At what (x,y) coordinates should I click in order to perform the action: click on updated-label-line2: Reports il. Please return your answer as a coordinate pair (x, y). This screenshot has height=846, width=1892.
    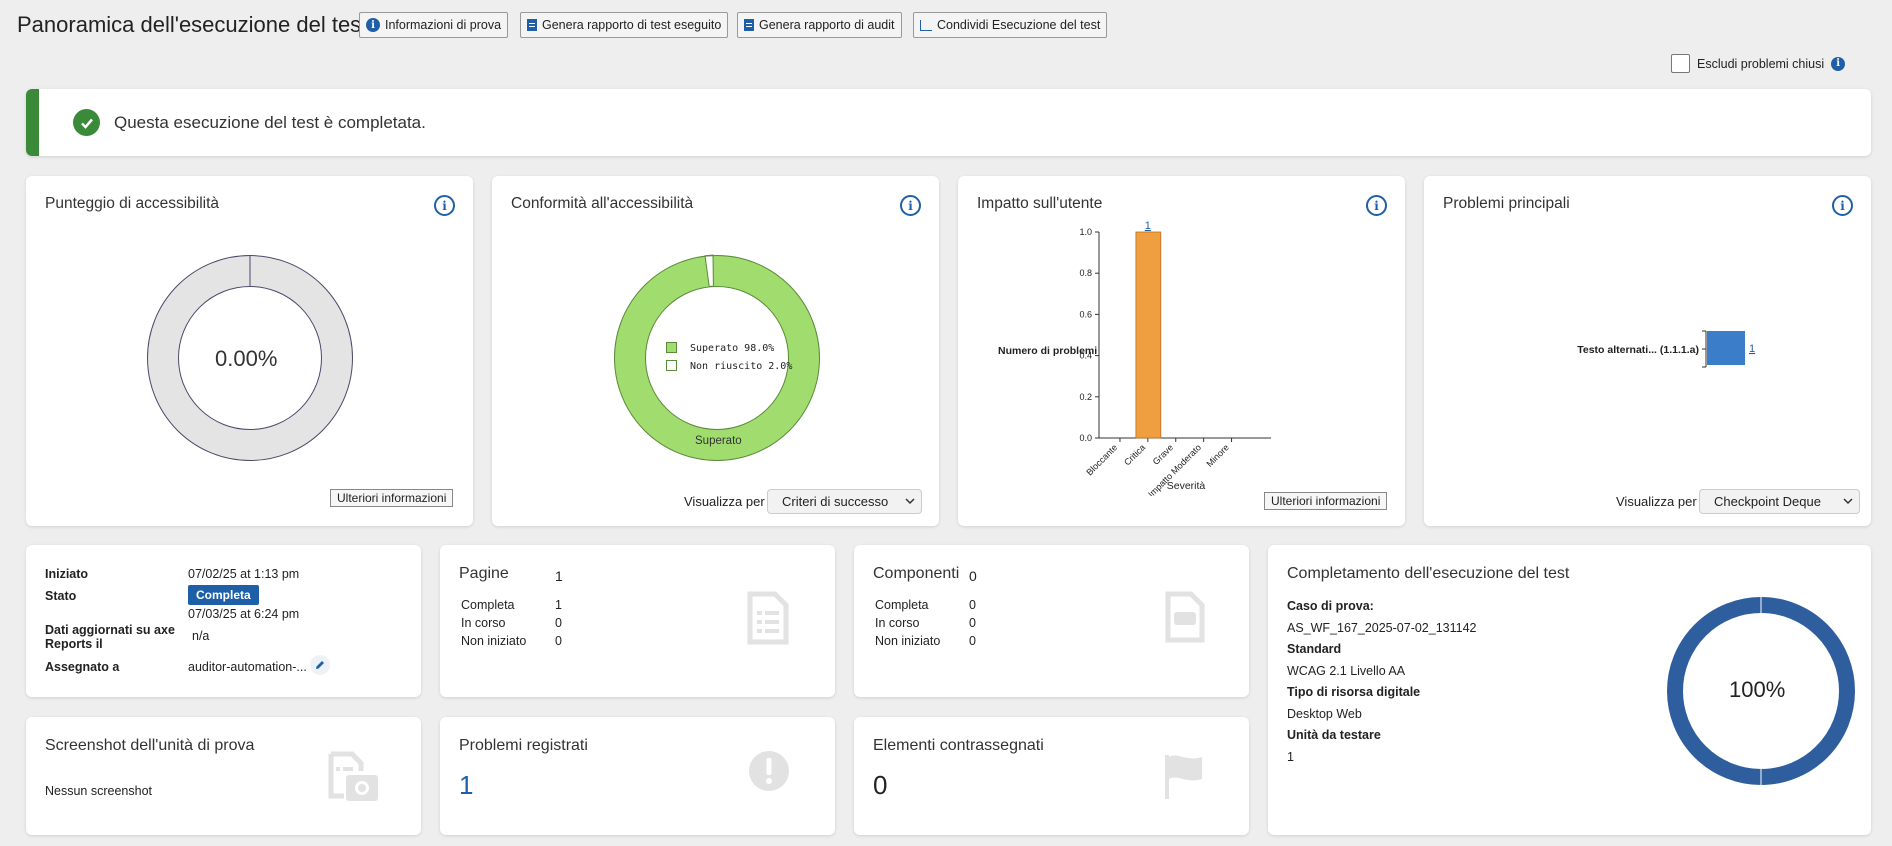
    Looking at the image, I should click on (74, 644).